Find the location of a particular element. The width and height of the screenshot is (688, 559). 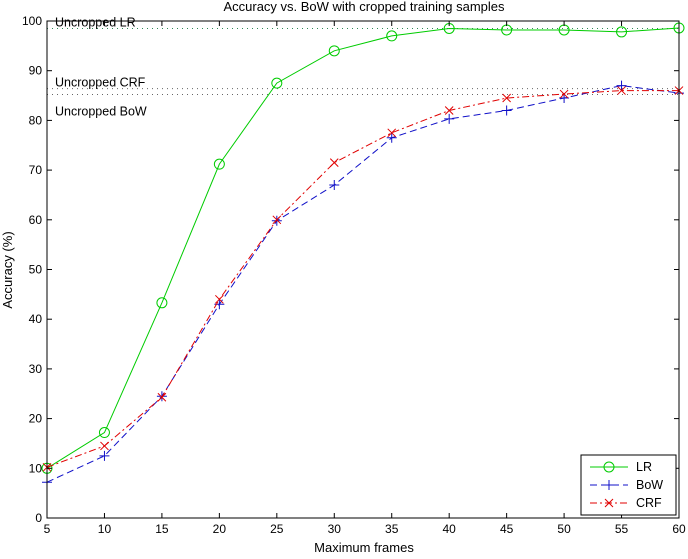

y-tick-label: 30 is located at coordinates (36, 369).